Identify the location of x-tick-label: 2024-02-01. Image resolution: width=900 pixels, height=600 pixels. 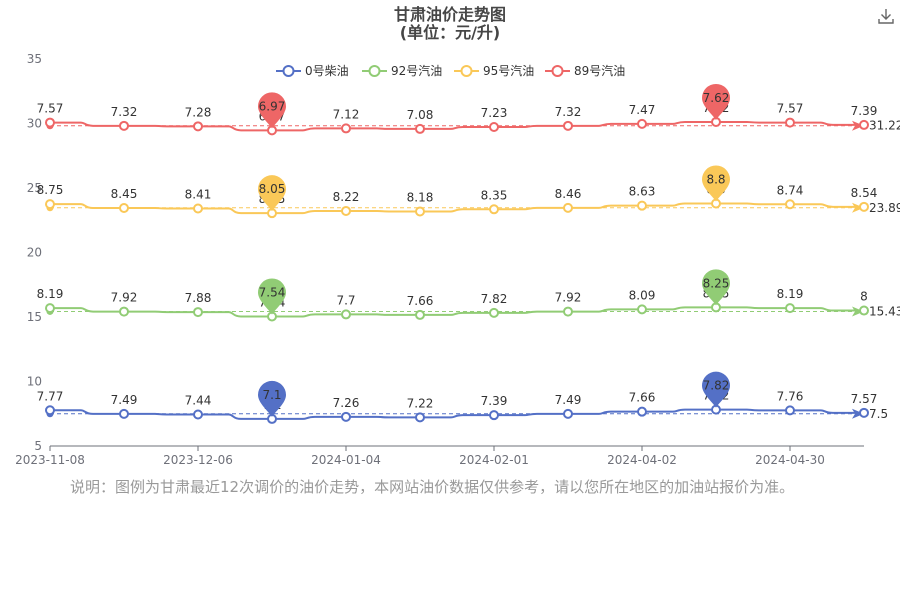
(494, 460).